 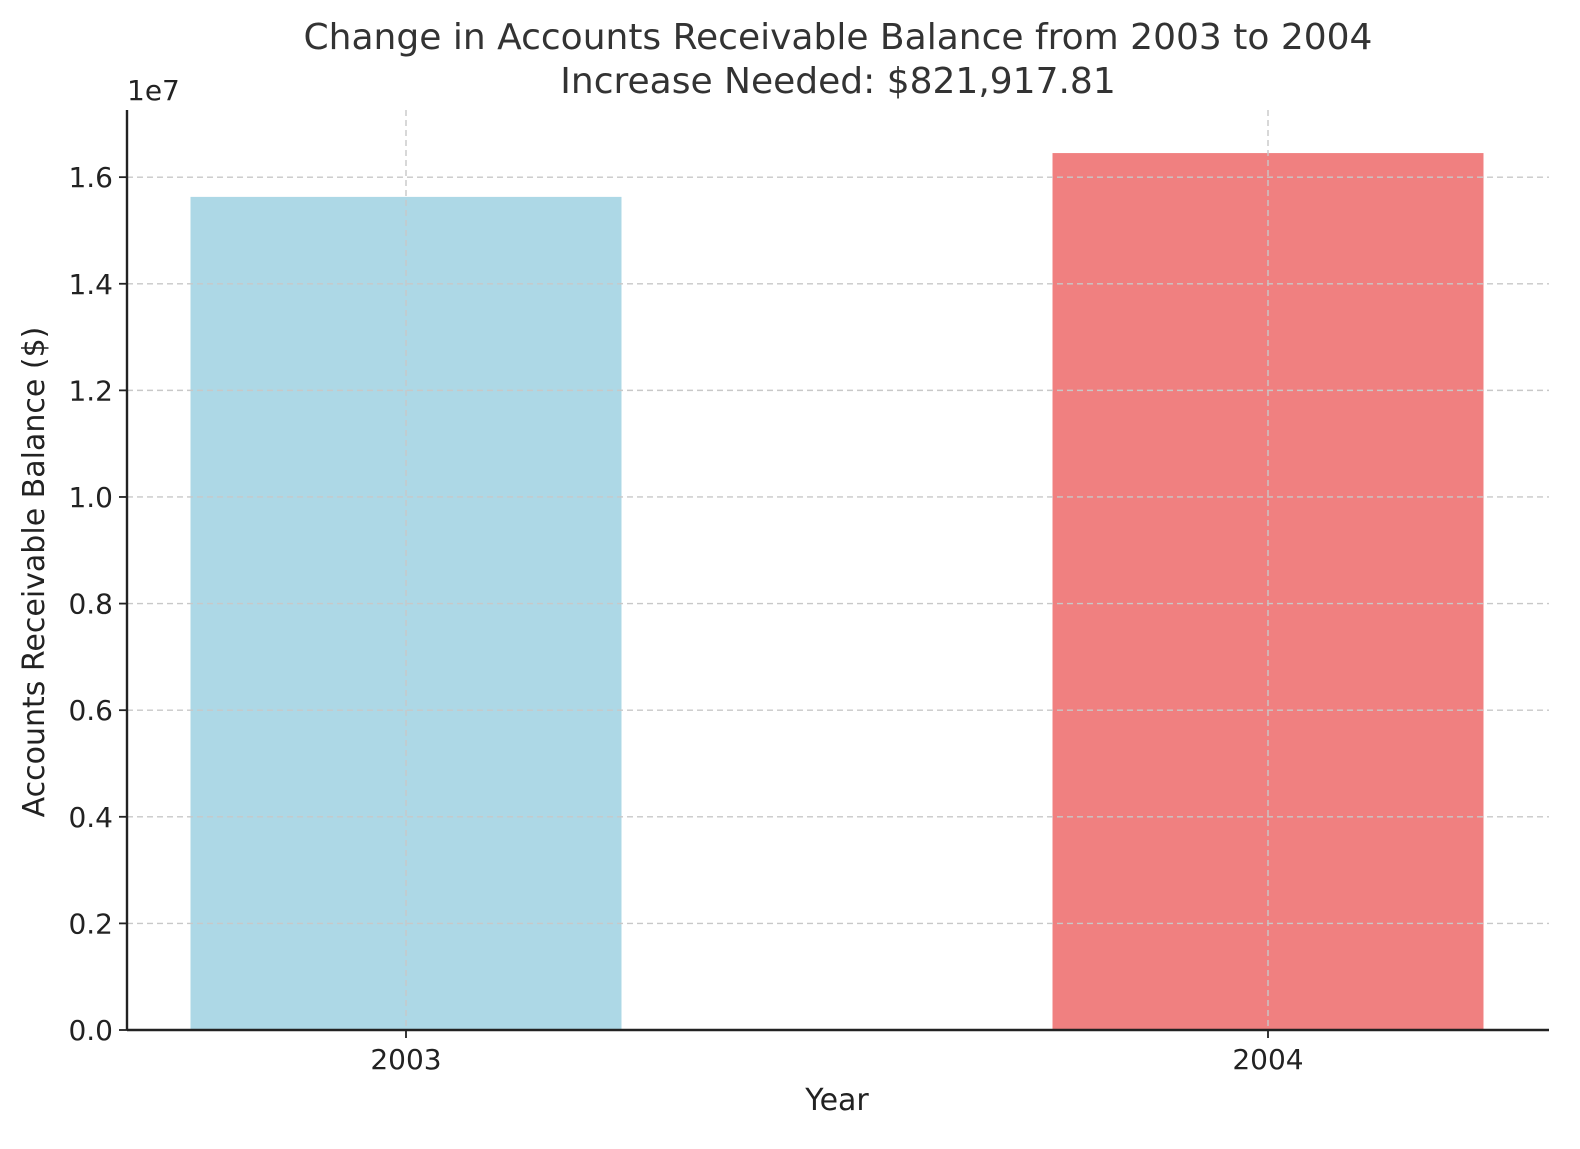 I want to click on y-axis-offset-label: 1e7, so click(x=153, y=90).